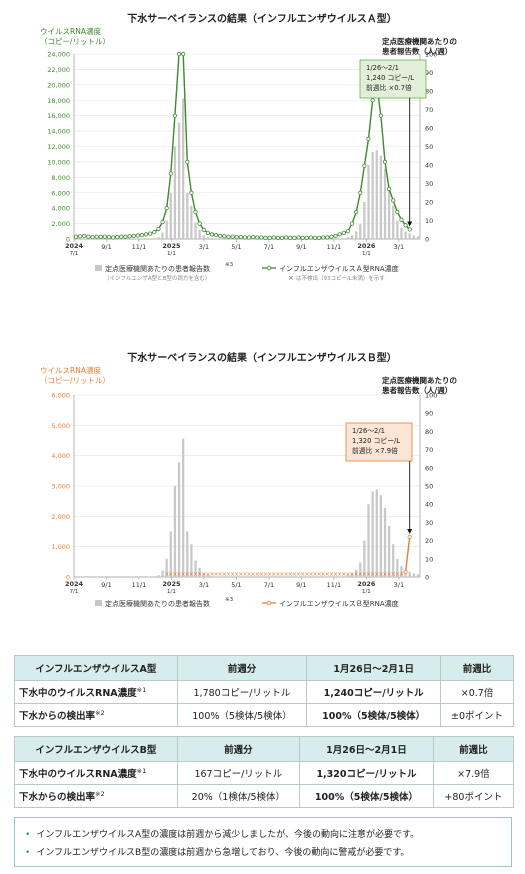 The height and width of the screenshot is (874, 525). I want to click on left-axis-title: ウイルスRNA濃度, so click(70, 31).